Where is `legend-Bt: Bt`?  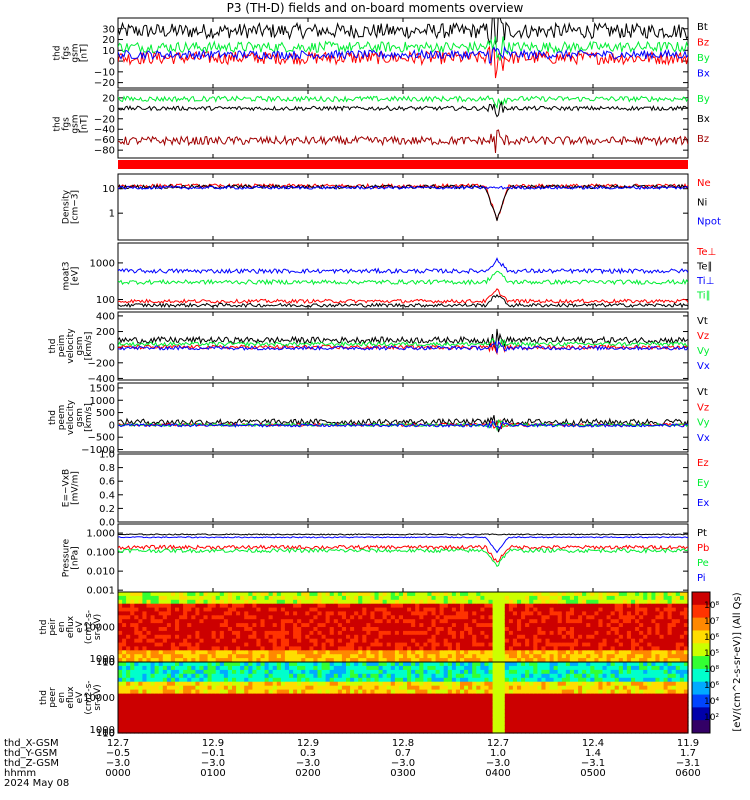 legend-Bt: Bt is located at coordinates (702, 27).